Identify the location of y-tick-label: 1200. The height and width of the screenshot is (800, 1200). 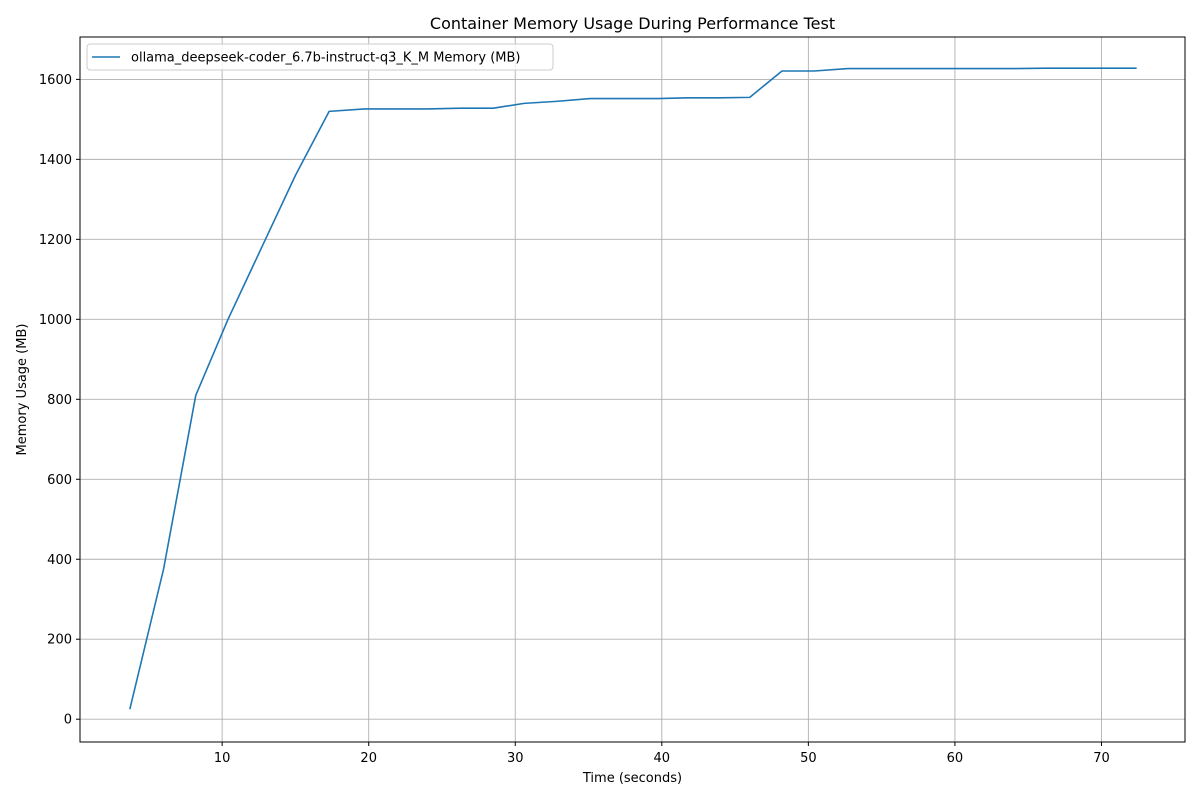
(55, 240).